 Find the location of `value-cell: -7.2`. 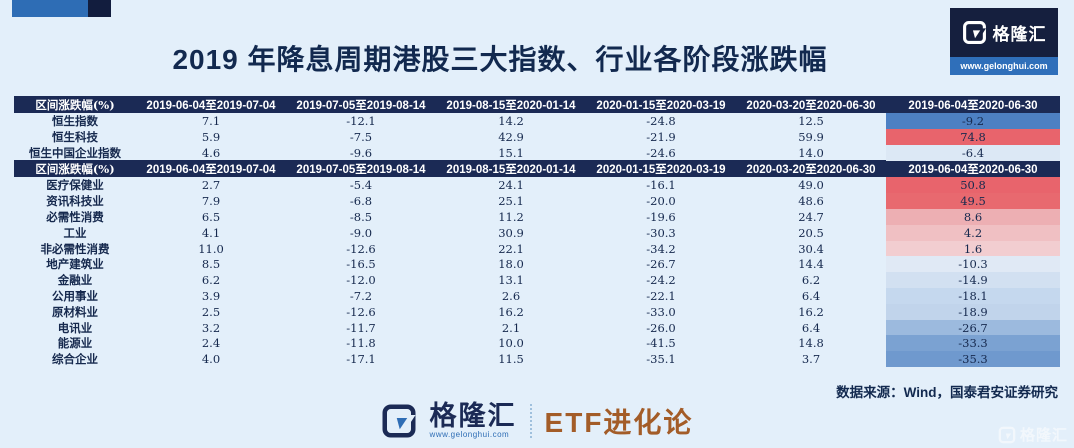

value-cell: -7.2 is located at coordinates (361, 295).